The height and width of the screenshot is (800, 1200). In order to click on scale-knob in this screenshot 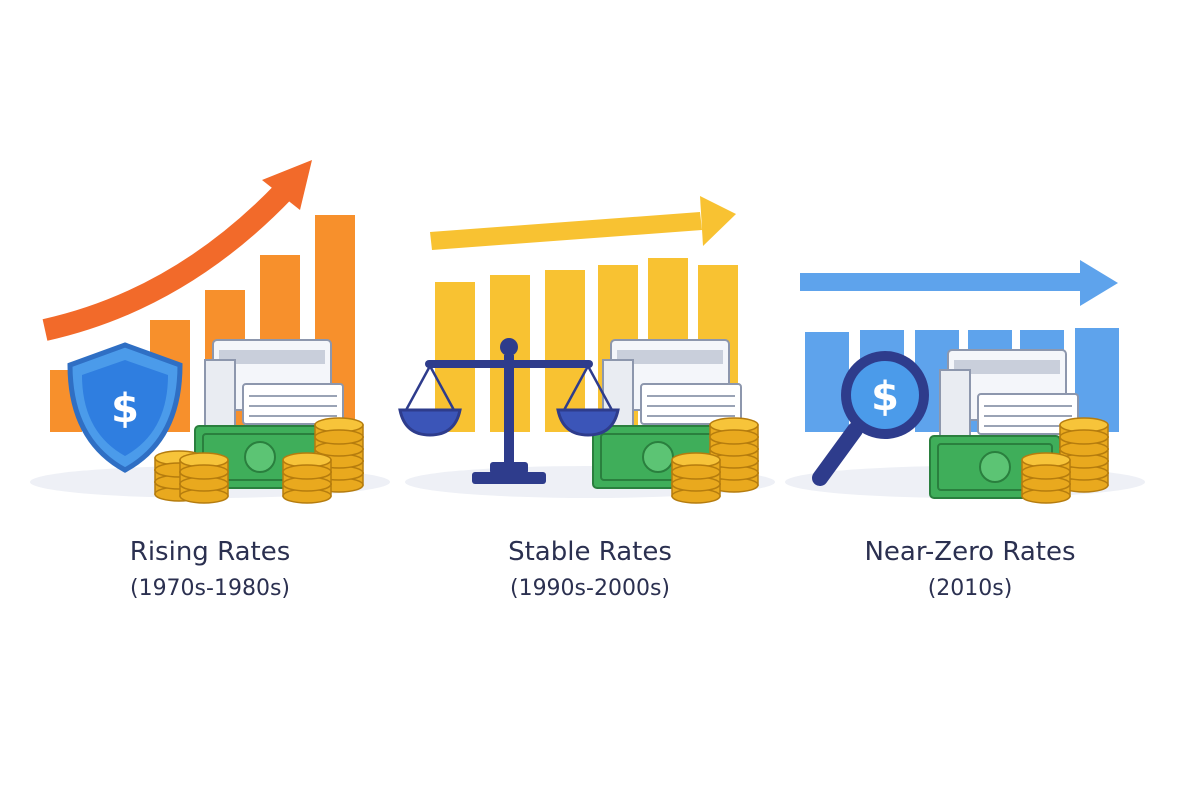, I will do `click(509, 347)`.